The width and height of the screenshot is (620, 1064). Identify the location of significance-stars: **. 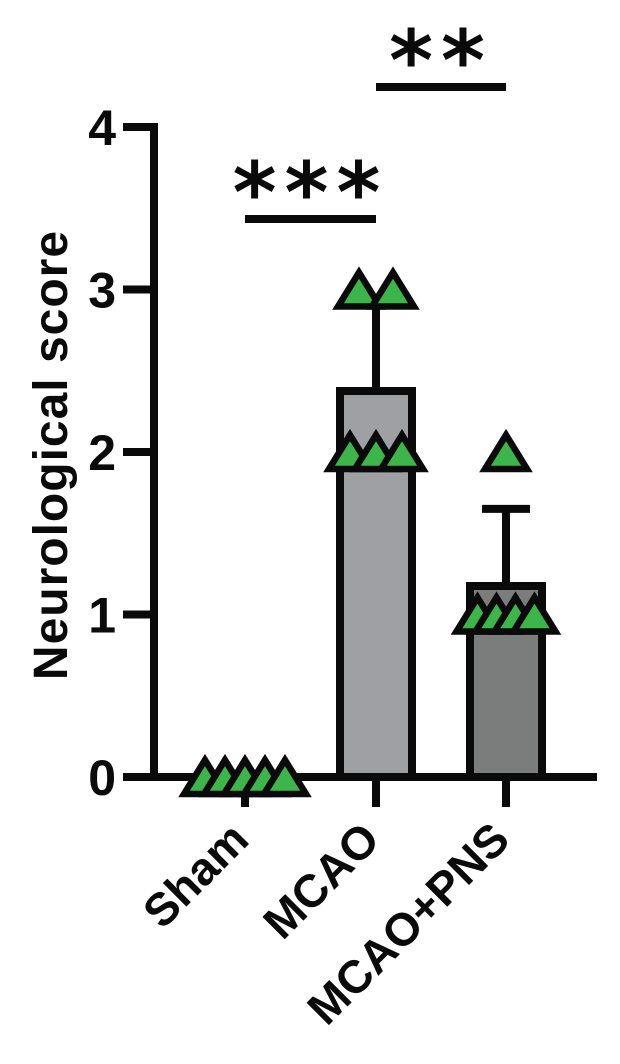
(441, 61).